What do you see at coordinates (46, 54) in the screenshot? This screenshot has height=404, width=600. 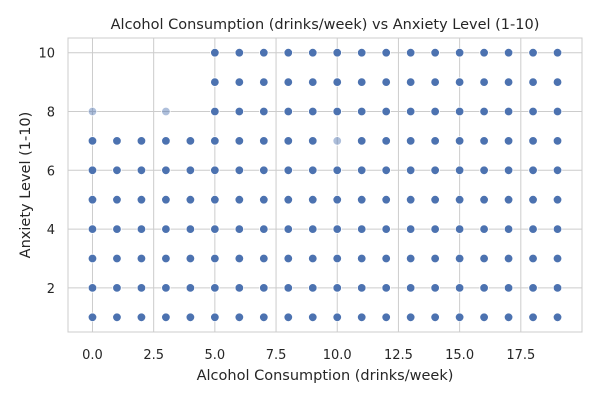 I see `y-tick-label: 10` at bounding box center [46, 54].